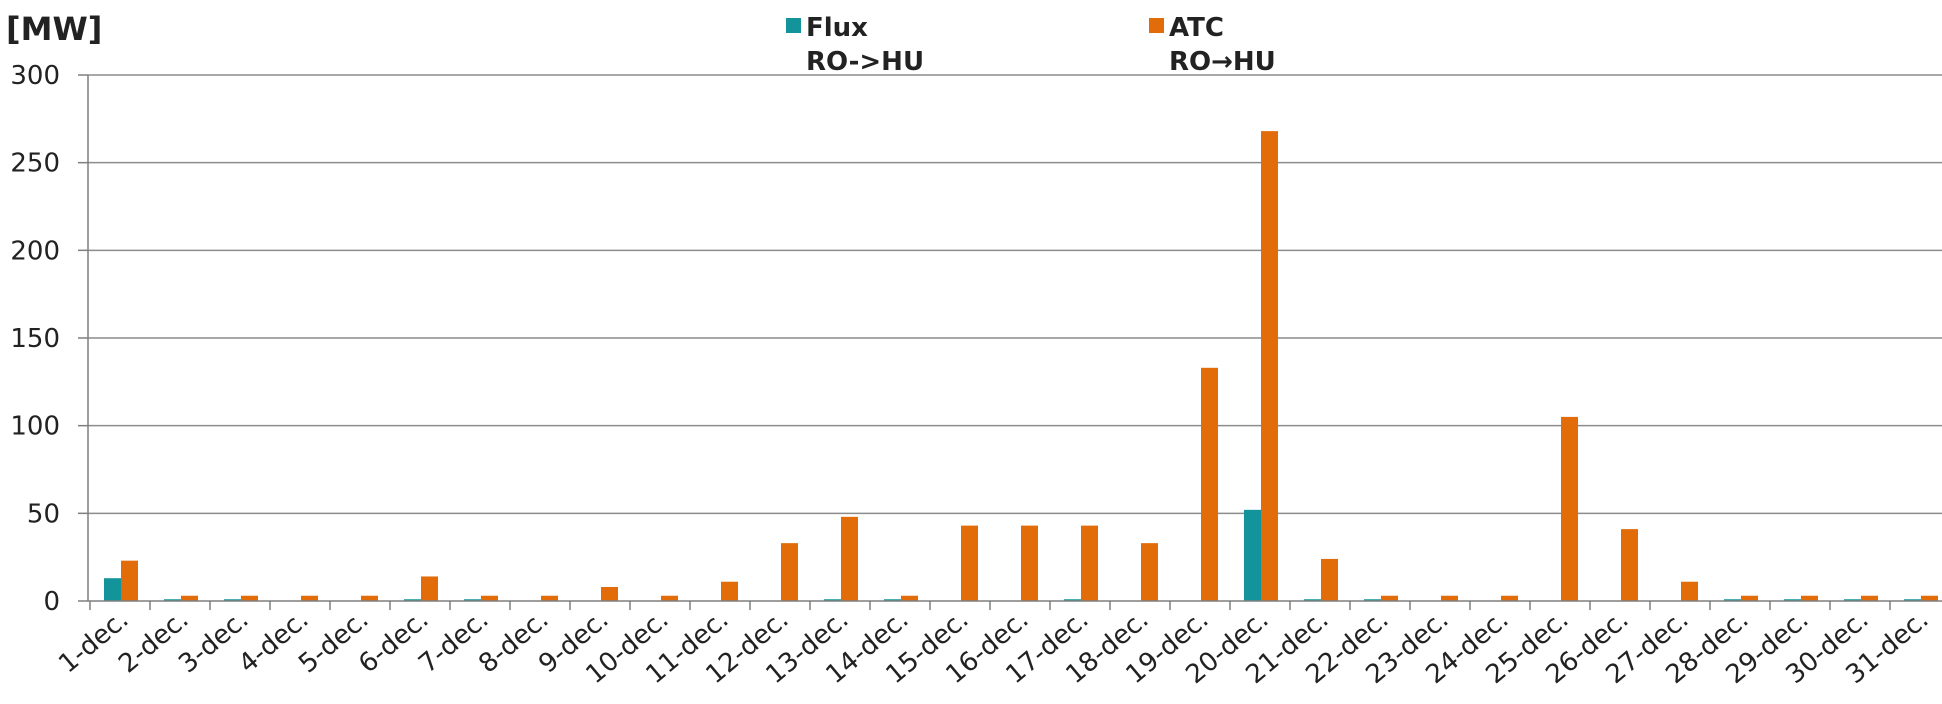 This screenshot has width=1942, height=704. Describe the element at coordinates (35, 251) in the screenshot. I see `y-tick-label: 200` at that location.